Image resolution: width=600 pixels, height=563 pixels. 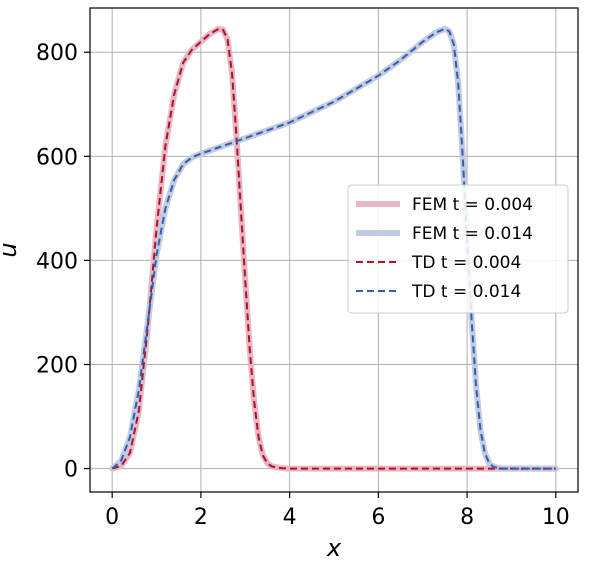 What do you see at coordinates (201, 517) in the screenshot?
I see `x-tick-label: 2` at bounding box center [201, 517].